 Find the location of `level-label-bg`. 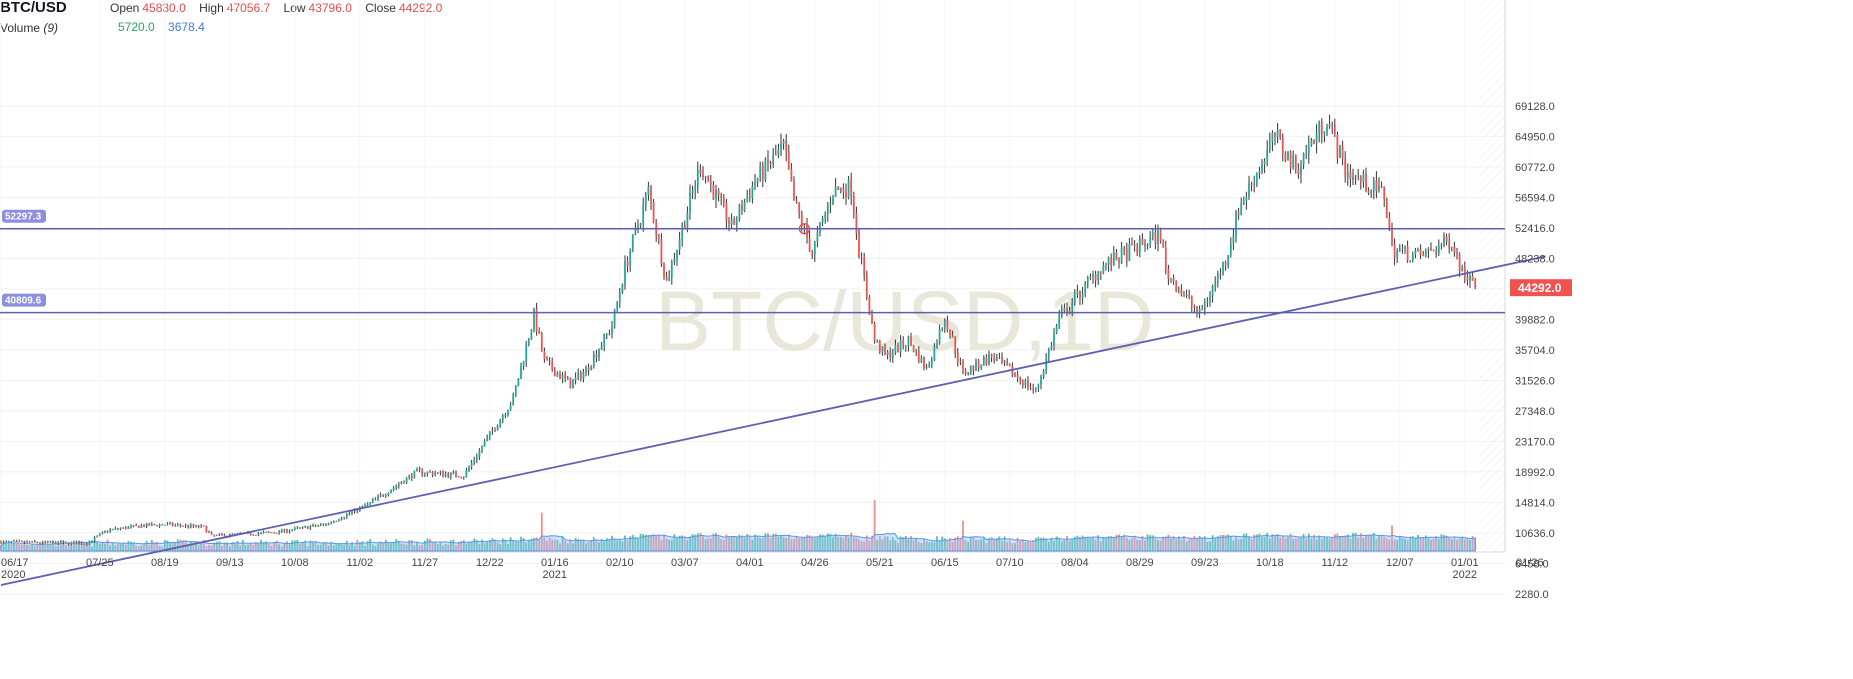

level-label-bg is located at coordinates (24, 300).